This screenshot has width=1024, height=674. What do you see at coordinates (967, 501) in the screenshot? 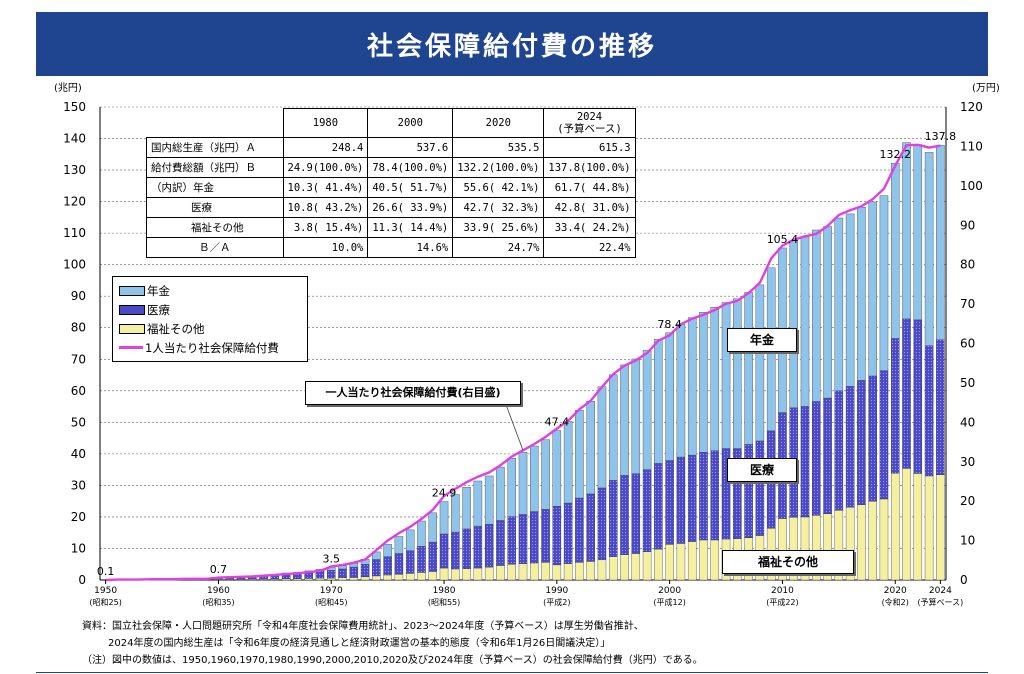
I see `y-tick-label-right: 20` at bounding box center [967, 501].